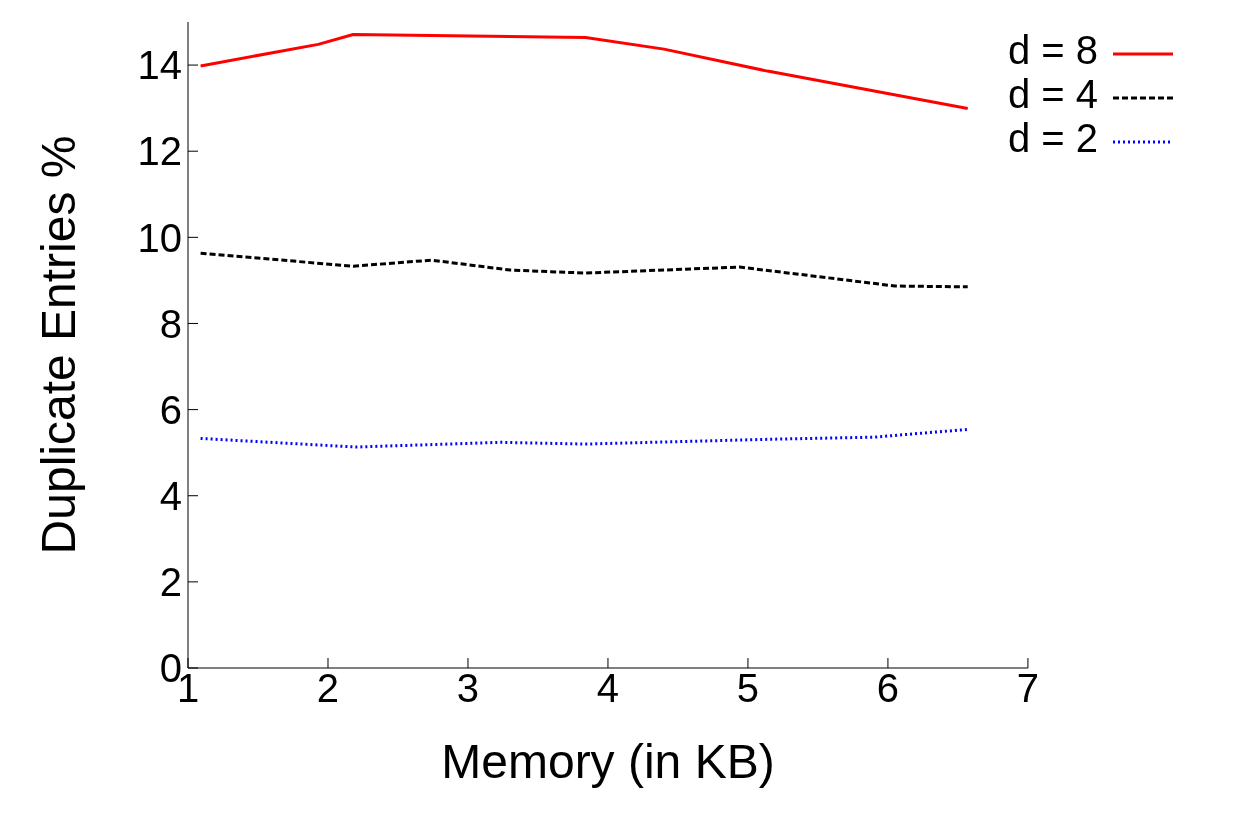  Describe the element at coordinates (159, 151) in the screenshot. I see `y-tick-label: 12` at that location.